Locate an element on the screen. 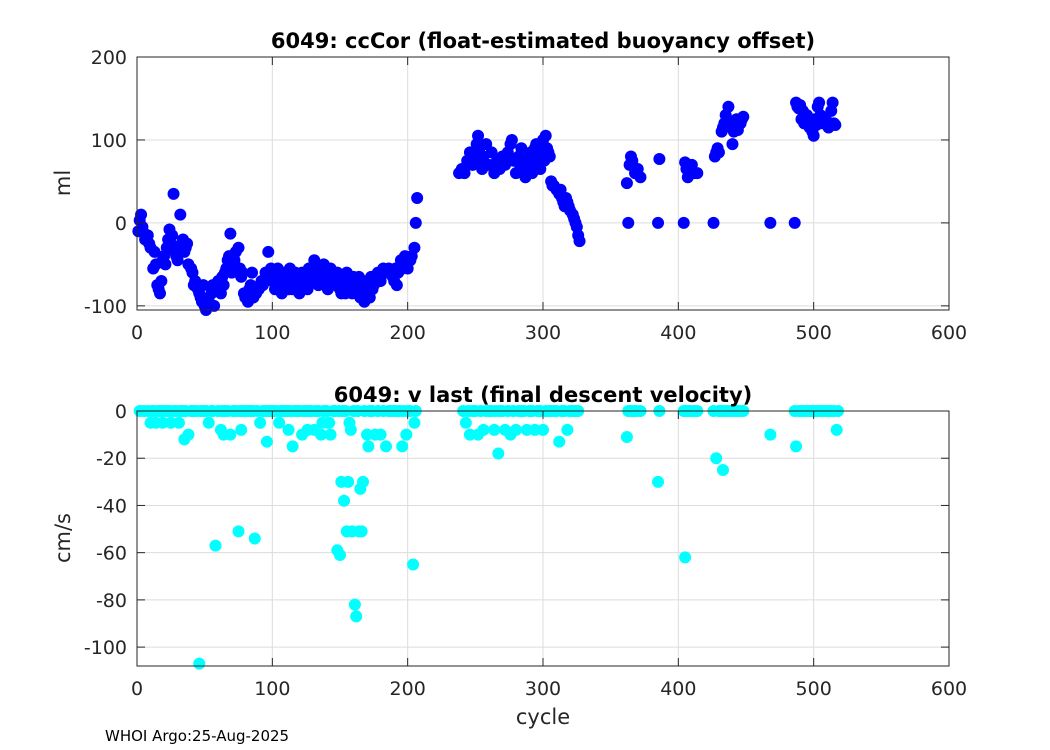 The height and width of the screenshot is (750, 1050). chart-title-bottom: 6049: v last (final descent velocity) is located at coordinates (543, 395).